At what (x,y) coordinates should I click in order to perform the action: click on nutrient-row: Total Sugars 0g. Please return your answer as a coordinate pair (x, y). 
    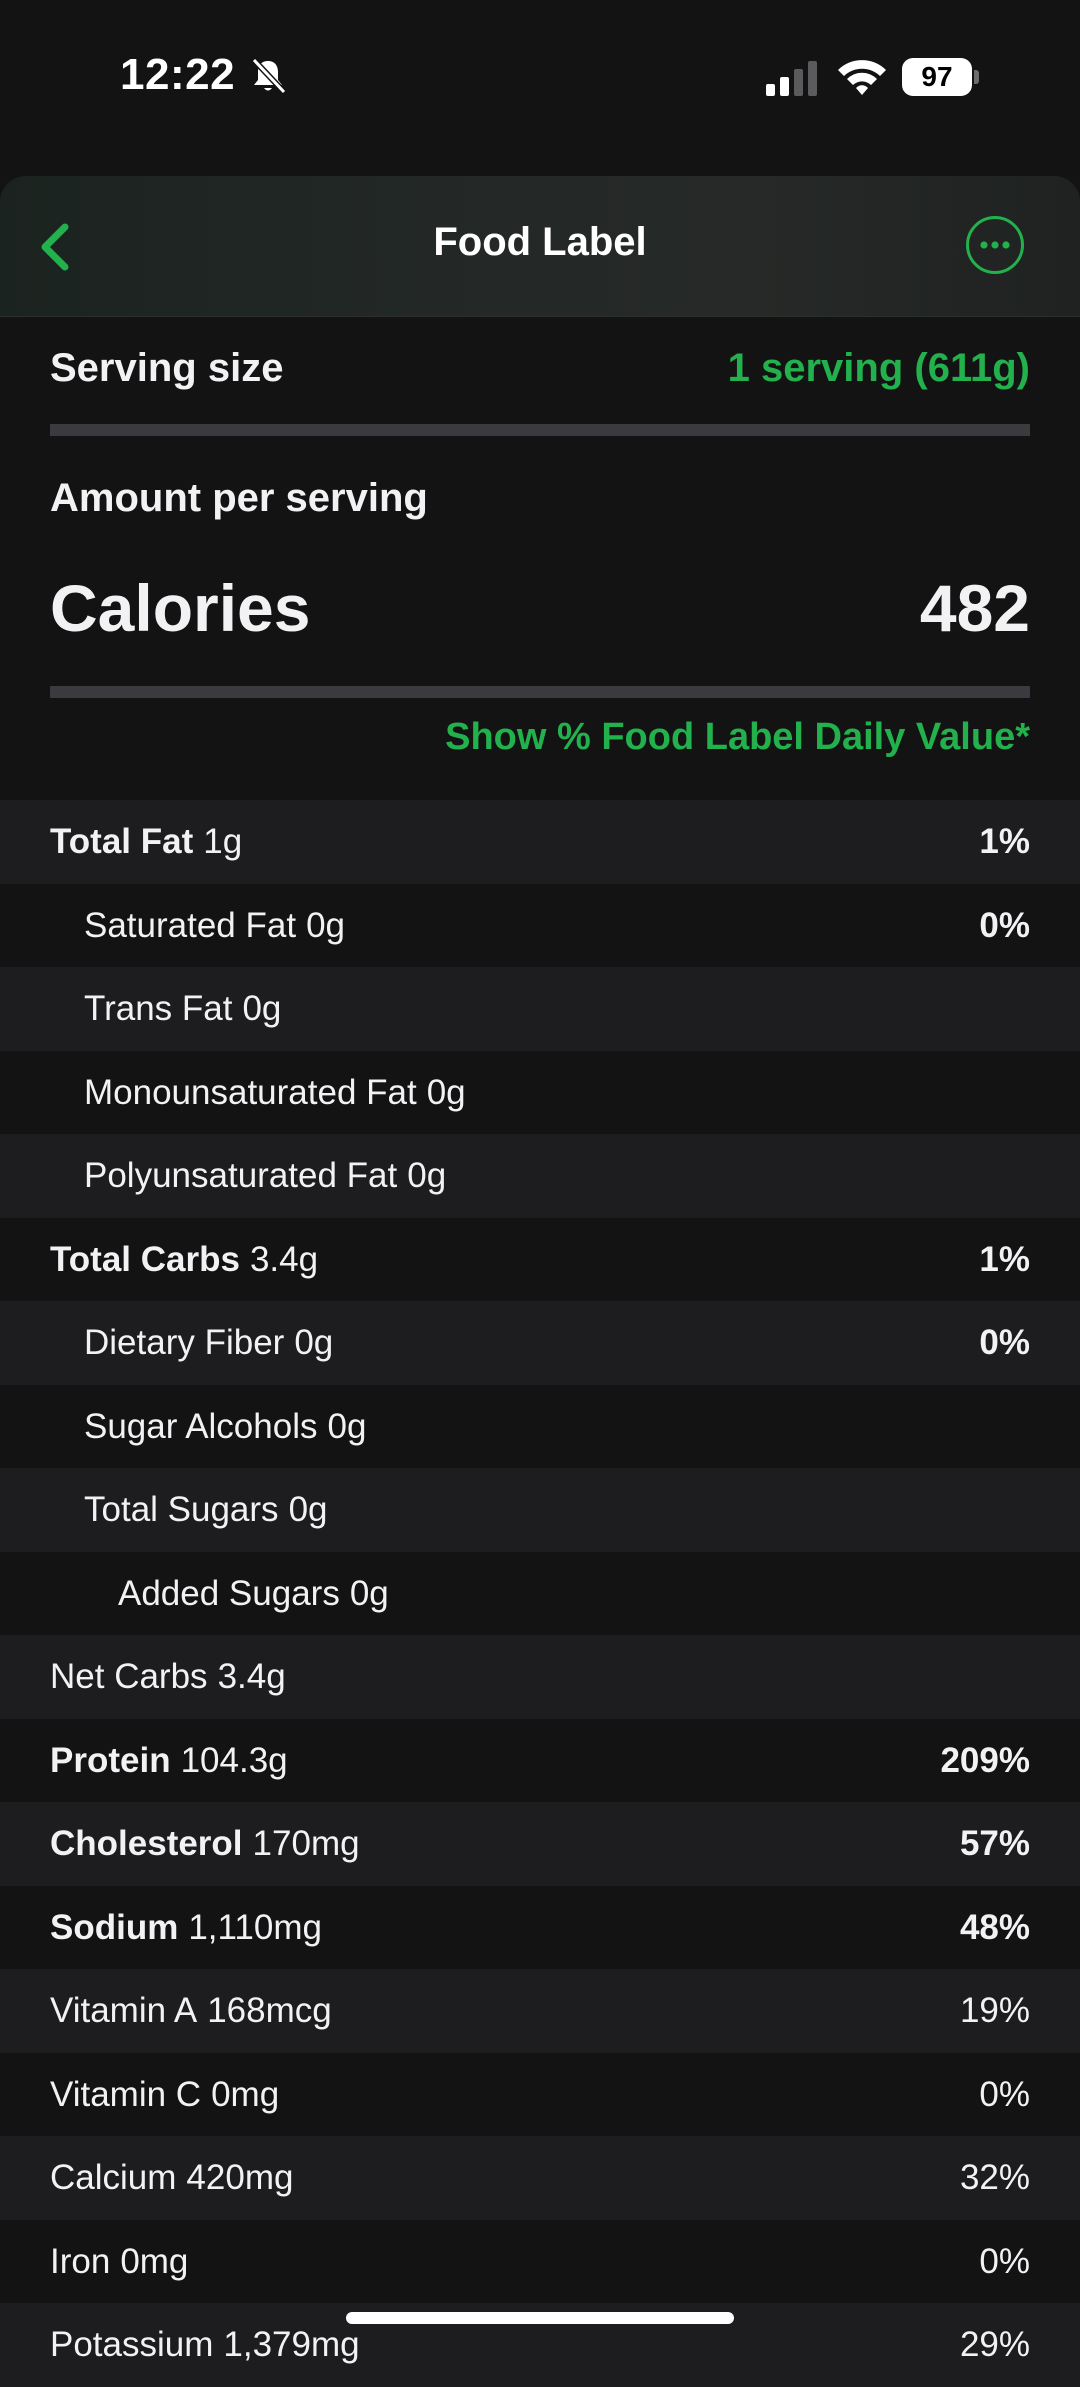
    Looking at the image, I should click on (540, 1510).